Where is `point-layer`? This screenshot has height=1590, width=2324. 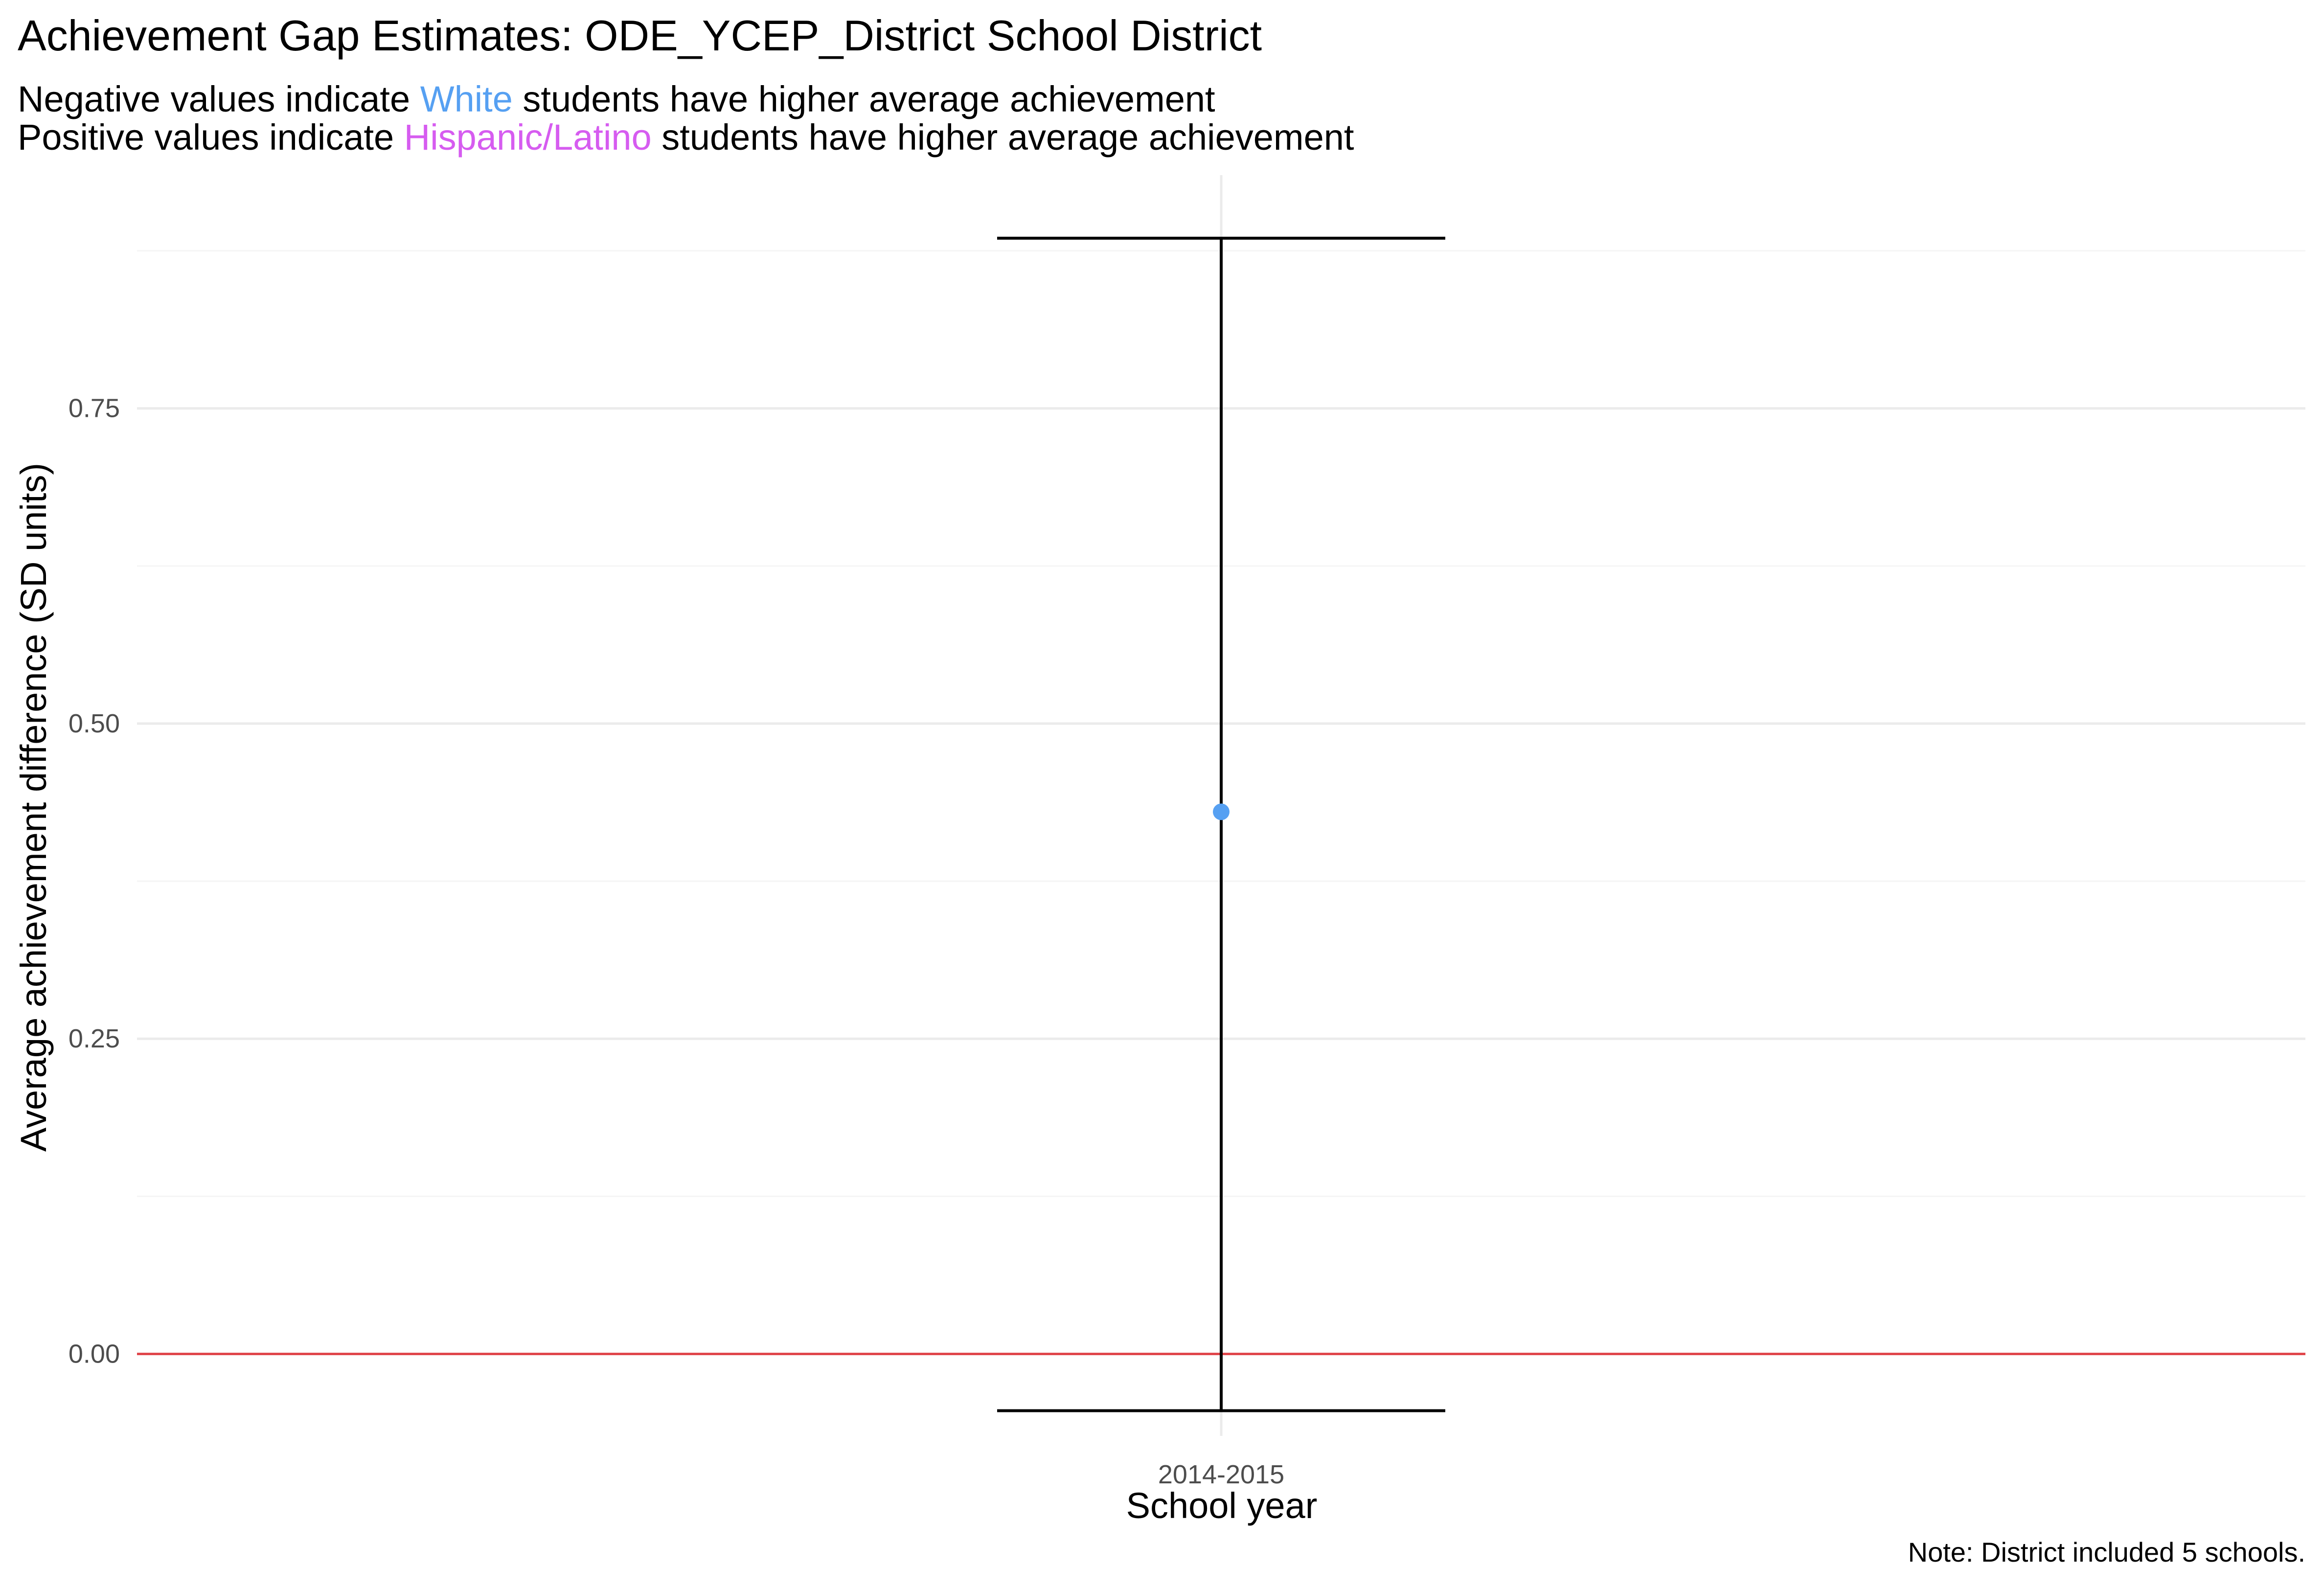
point-layer is located at coordinates (1221, 812).